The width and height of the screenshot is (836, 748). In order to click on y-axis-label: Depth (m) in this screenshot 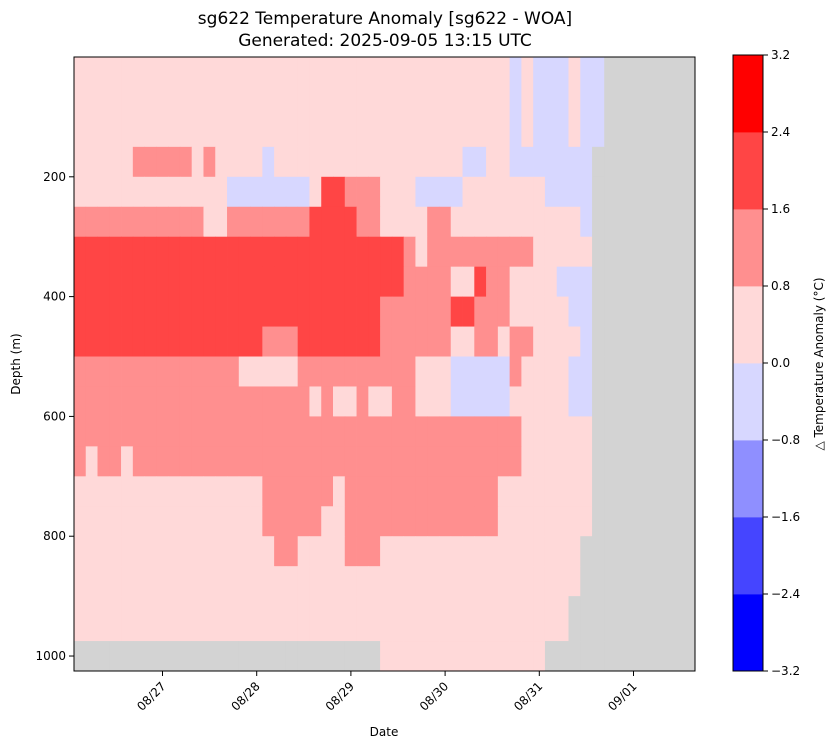, I will do `click(16, 363)`.